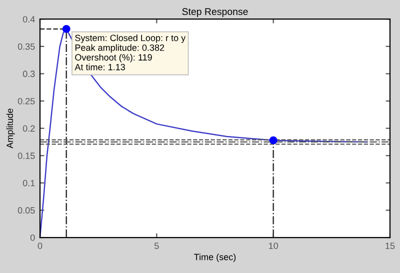 This screenshot has height=273, width=400. What do you see at coordinates (273, 245) in the screenshot?
I see `x-tick-label: 10` at bounding box center [273, 245].